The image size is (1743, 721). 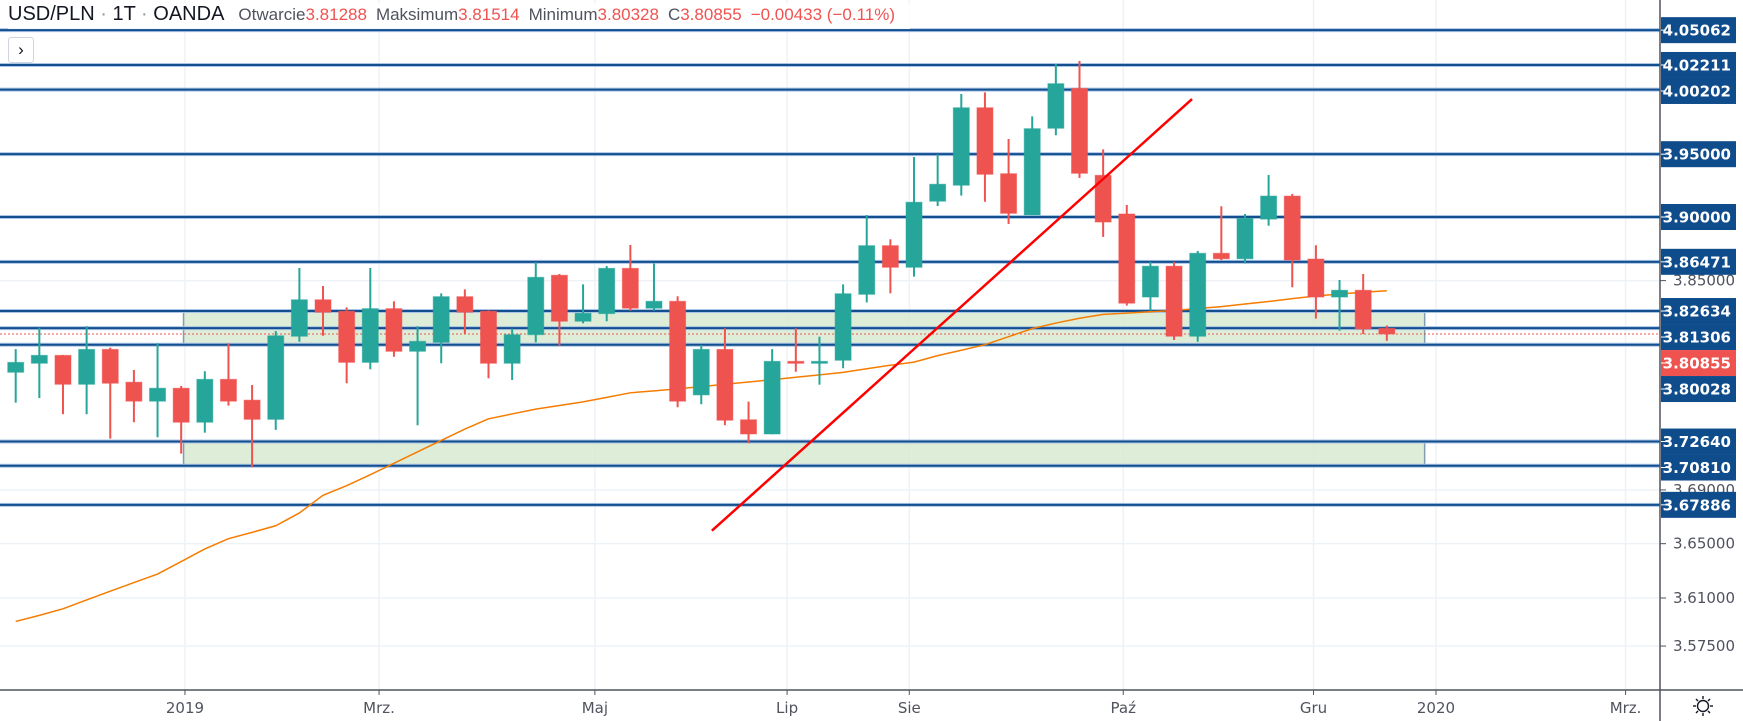 I want to click on low-label: Minimum, so click(x=563, y=14).